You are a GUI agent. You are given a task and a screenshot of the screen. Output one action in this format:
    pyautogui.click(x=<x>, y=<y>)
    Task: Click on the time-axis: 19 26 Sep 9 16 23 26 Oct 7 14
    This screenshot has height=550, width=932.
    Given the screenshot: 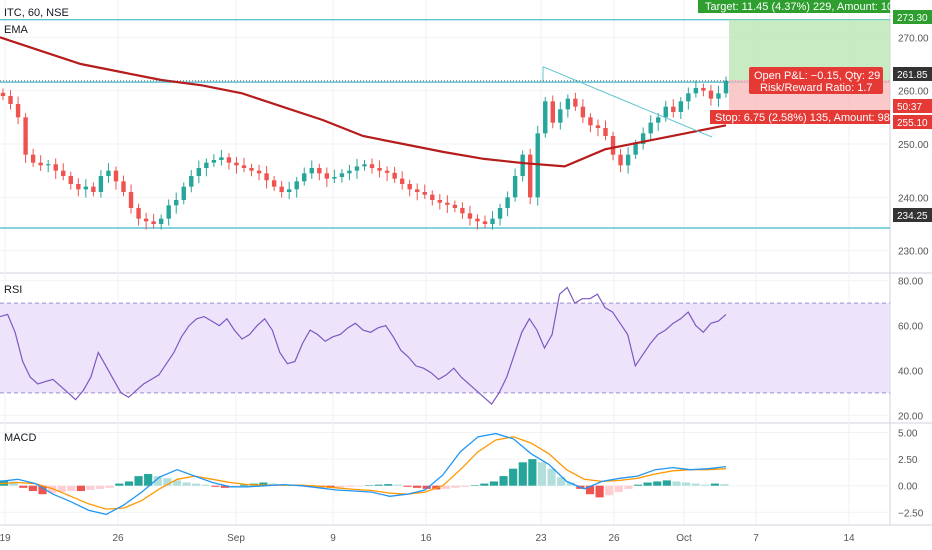 What is the action you would take?
    pyautogui.click(x=427, y=538)
    